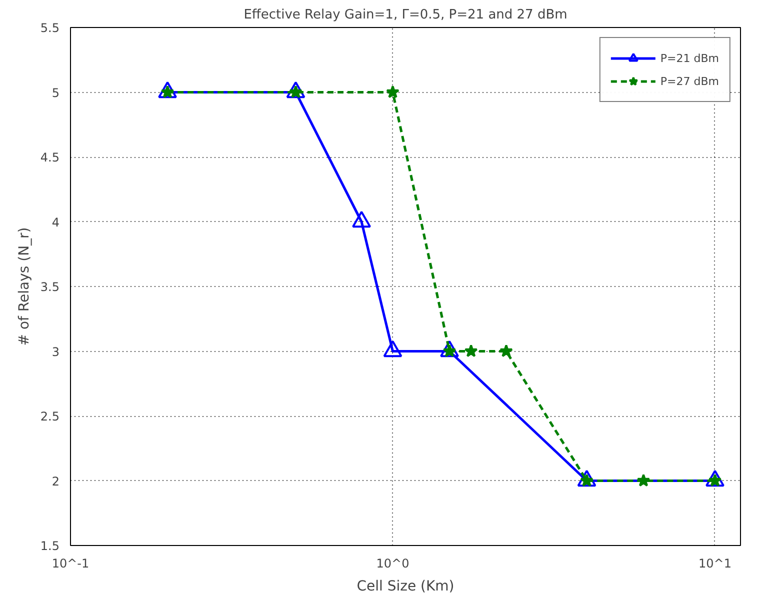 Image resolution: width=773 pixels, height=615 pixels. Describe the element at coordinates (393, 563) in the screenshot. I see `x-tick-label: 10^0` at that location.